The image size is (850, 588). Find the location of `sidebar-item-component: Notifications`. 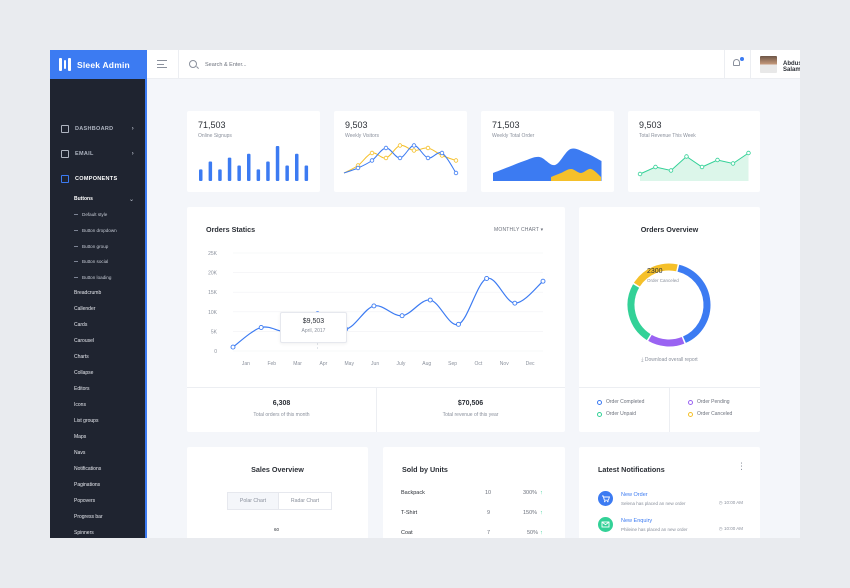

sidebar-item-component: Notifications is located at coordinates (88, 469).